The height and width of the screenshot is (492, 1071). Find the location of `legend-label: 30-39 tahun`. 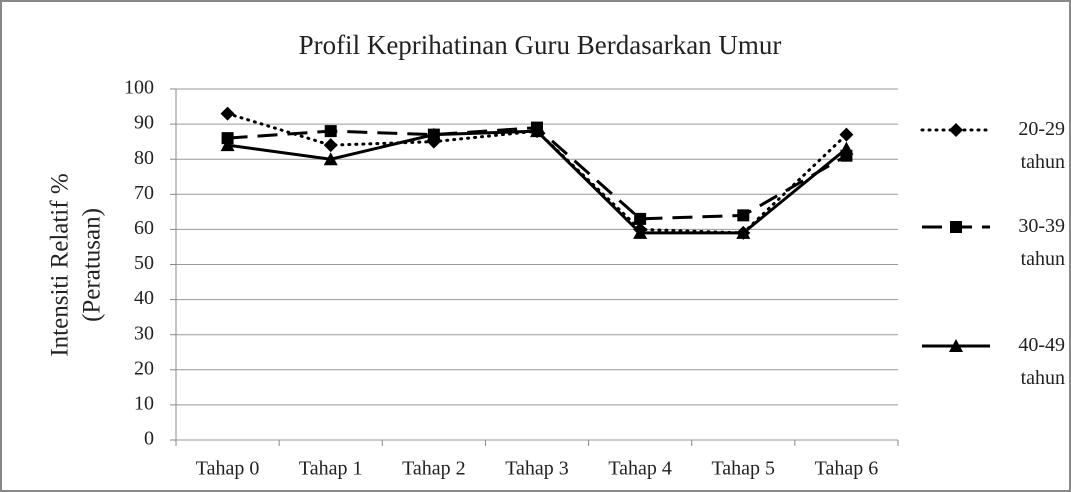

legend-label: 30-39 tahun is located at coordinates (1041, 242).